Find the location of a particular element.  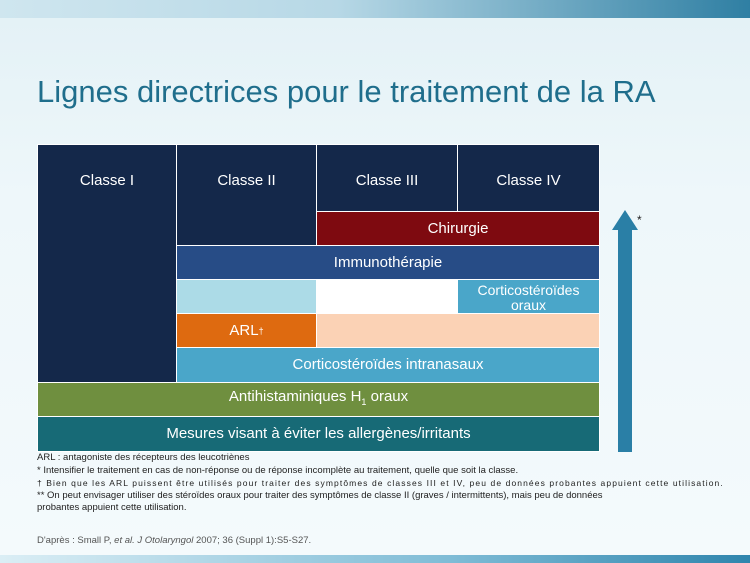

class-1-column: Classe I is located at coordinates (107, 264).